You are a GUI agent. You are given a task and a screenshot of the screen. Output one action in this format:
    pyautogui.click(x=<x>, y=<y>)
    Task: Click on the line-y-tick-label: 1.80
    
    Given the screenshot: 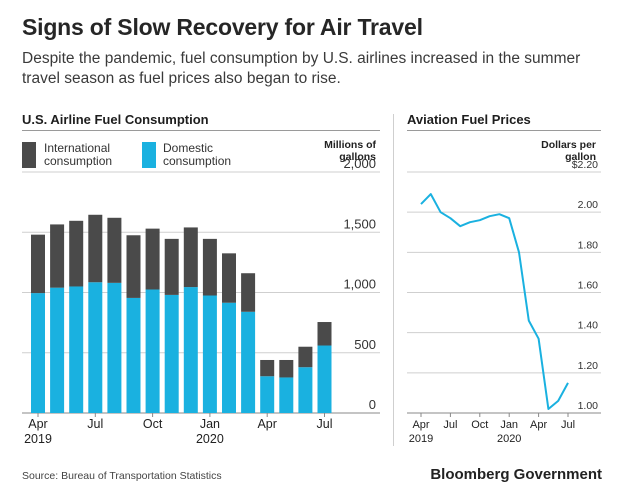 What is the action you would take?
    pyautogui.click(x=588, y=245)
    